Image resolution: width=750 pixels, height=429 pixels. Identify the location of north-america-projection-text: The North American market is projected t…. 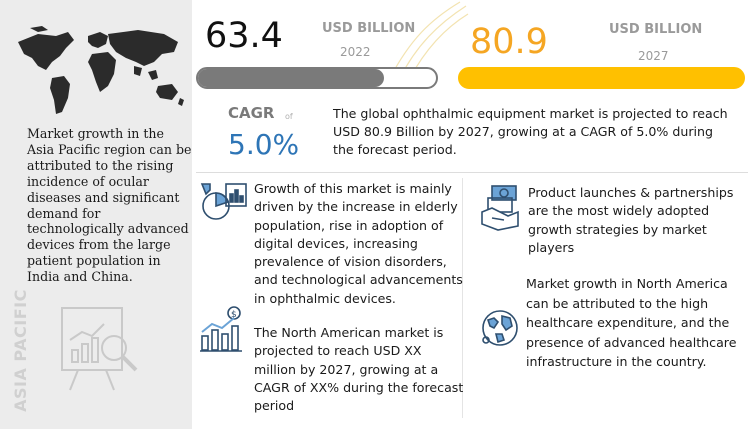
(359, 369).